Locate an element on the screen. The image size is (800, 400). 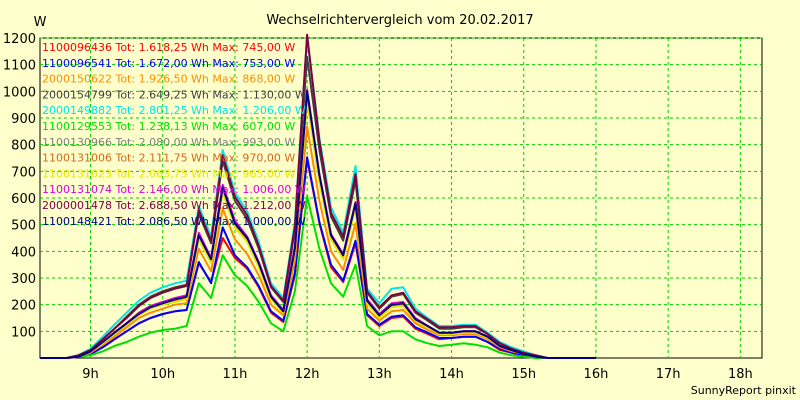
y-tick-label: 100 is located at coordinates (23, 332).